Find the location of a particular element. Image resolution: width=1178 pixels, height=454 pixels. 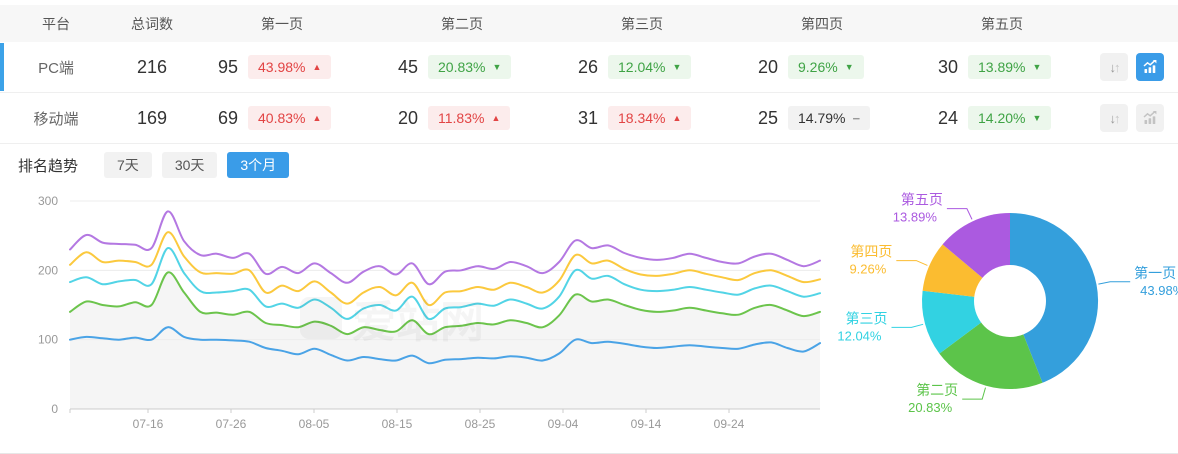

tab-30天: 30天 is located at coordinates (189, 165).